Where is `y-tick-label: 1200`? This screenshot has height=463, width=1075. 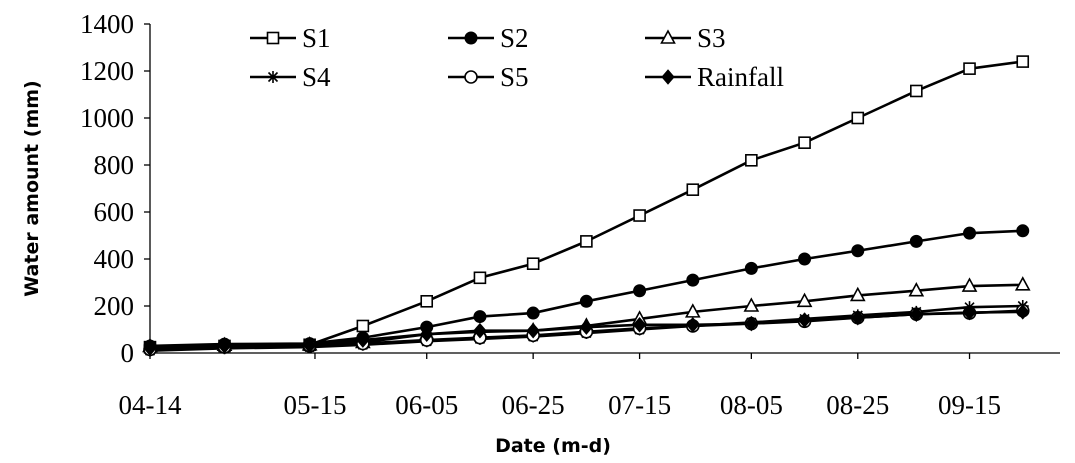
y-tick-label: 1200 is located at coordinates (107, 71).